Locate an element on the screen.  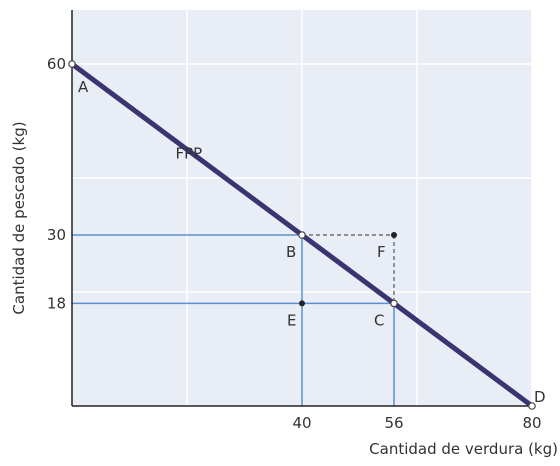
y-tick-label-60: 60 is located at coordinates (56, 64).